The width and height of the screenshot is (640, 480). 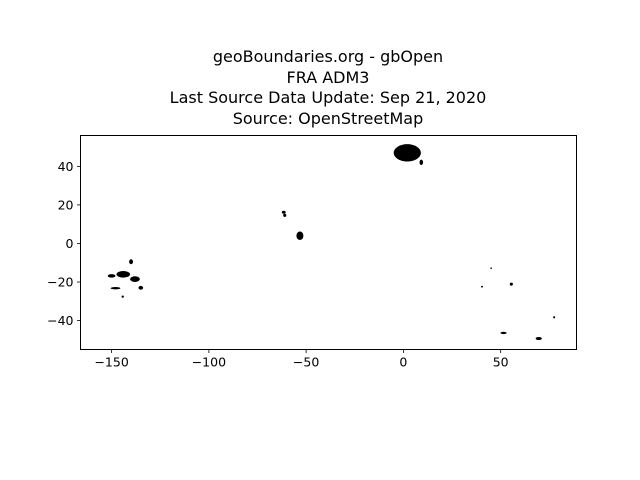 What do you see at coordinates (60, 282) in the screenshot?
I see `y-tick-label: −20` at bounding box center [60, 282].